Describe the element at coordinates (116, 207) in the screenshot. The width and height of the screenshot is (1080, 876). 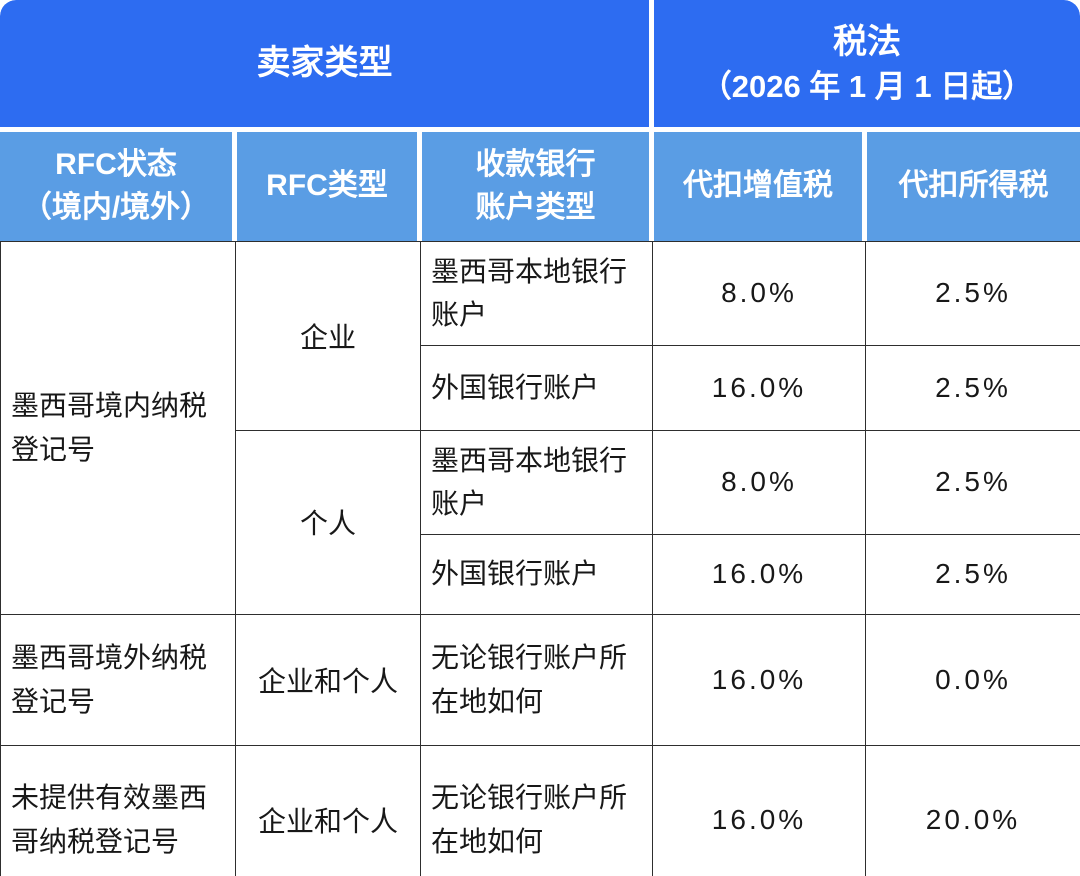
I see `col-header-rfc-status-line2: （境内/境外）` at that location.